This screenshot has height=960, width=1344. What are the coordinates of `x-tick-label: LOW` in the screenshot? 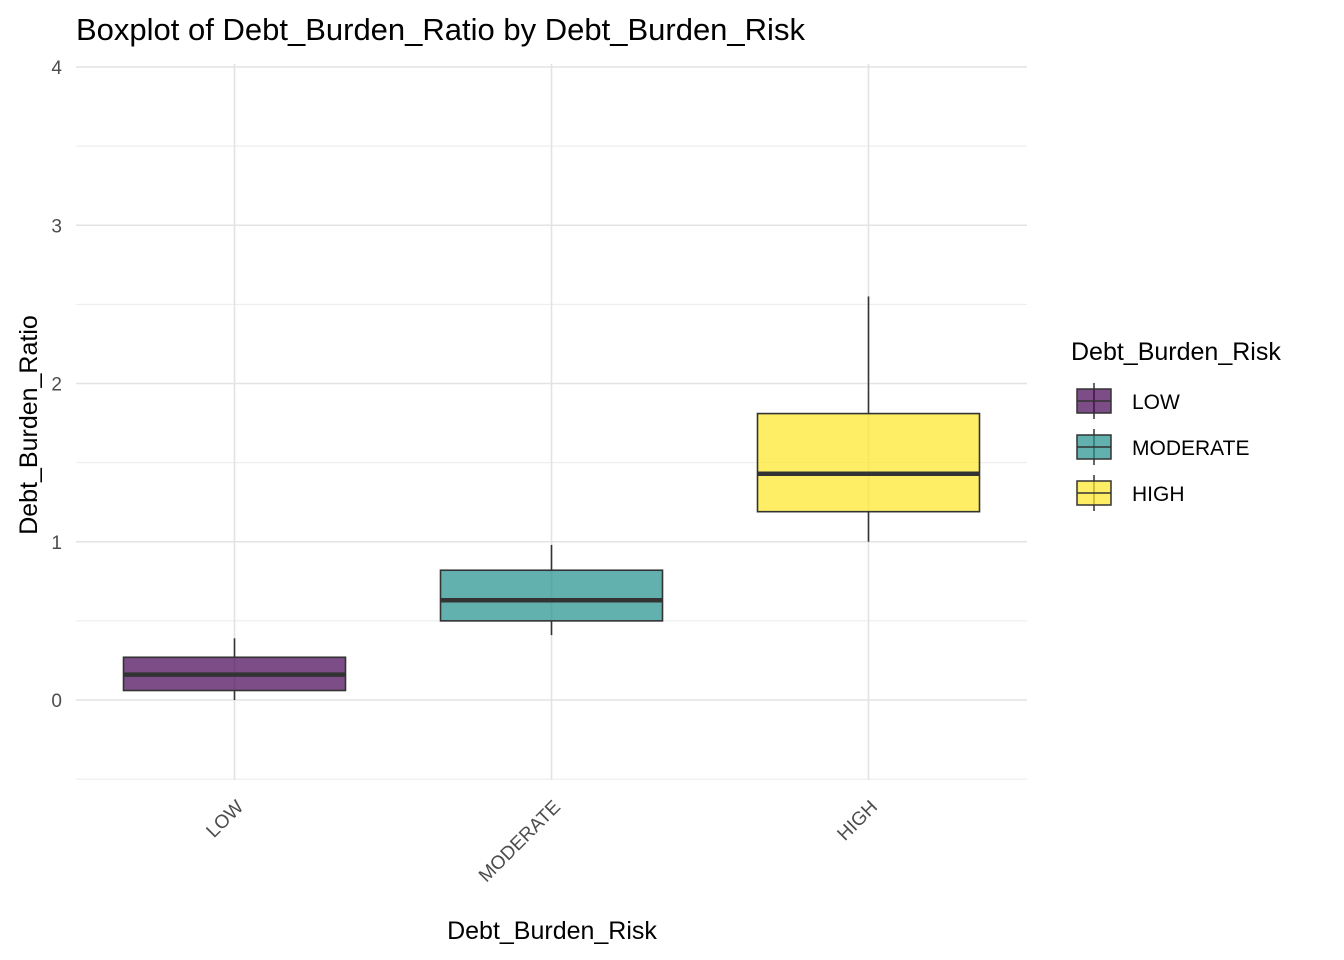 It's located at (225, 819).